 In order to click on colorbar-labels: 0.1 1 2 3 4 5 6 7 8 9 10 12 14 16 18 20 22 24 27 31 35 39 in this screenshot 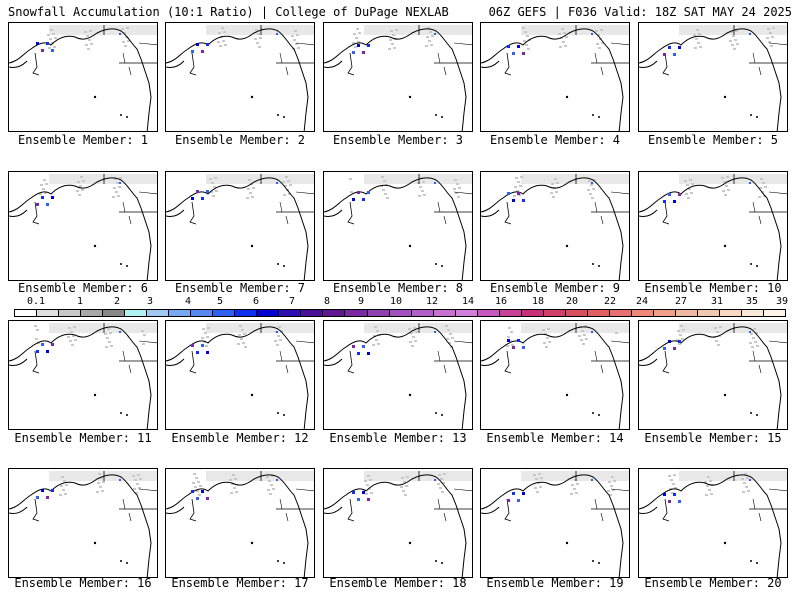, I will do `click(401, 302)`.